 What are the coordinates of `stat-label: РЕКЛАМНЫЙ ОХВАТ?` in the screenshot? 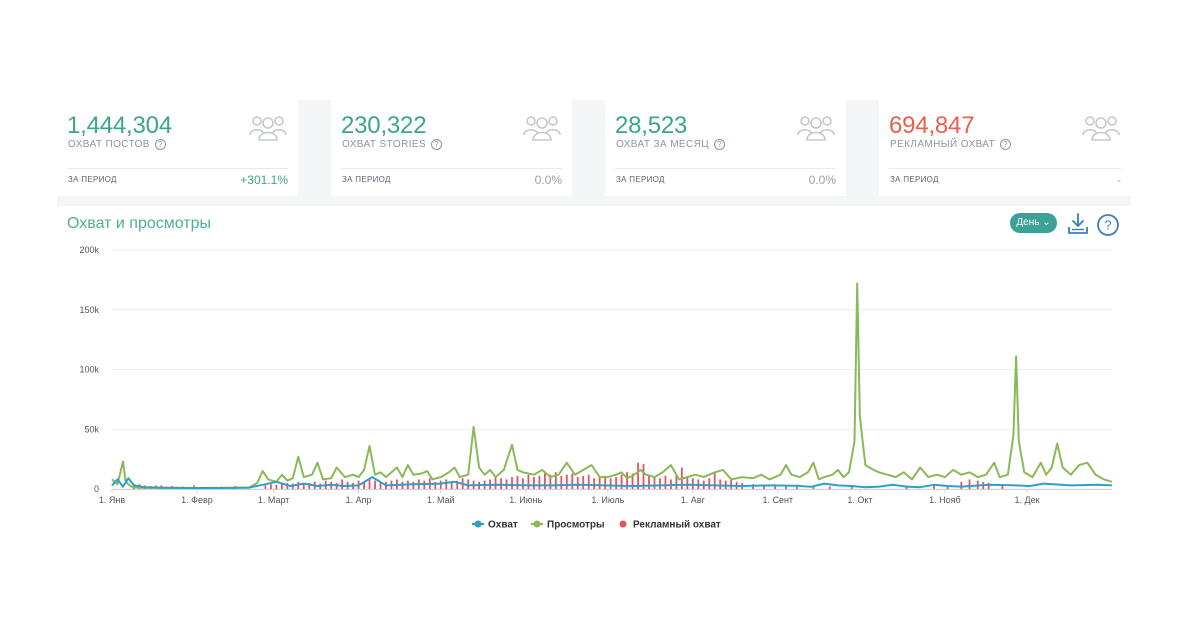 It's located at (951, 144).